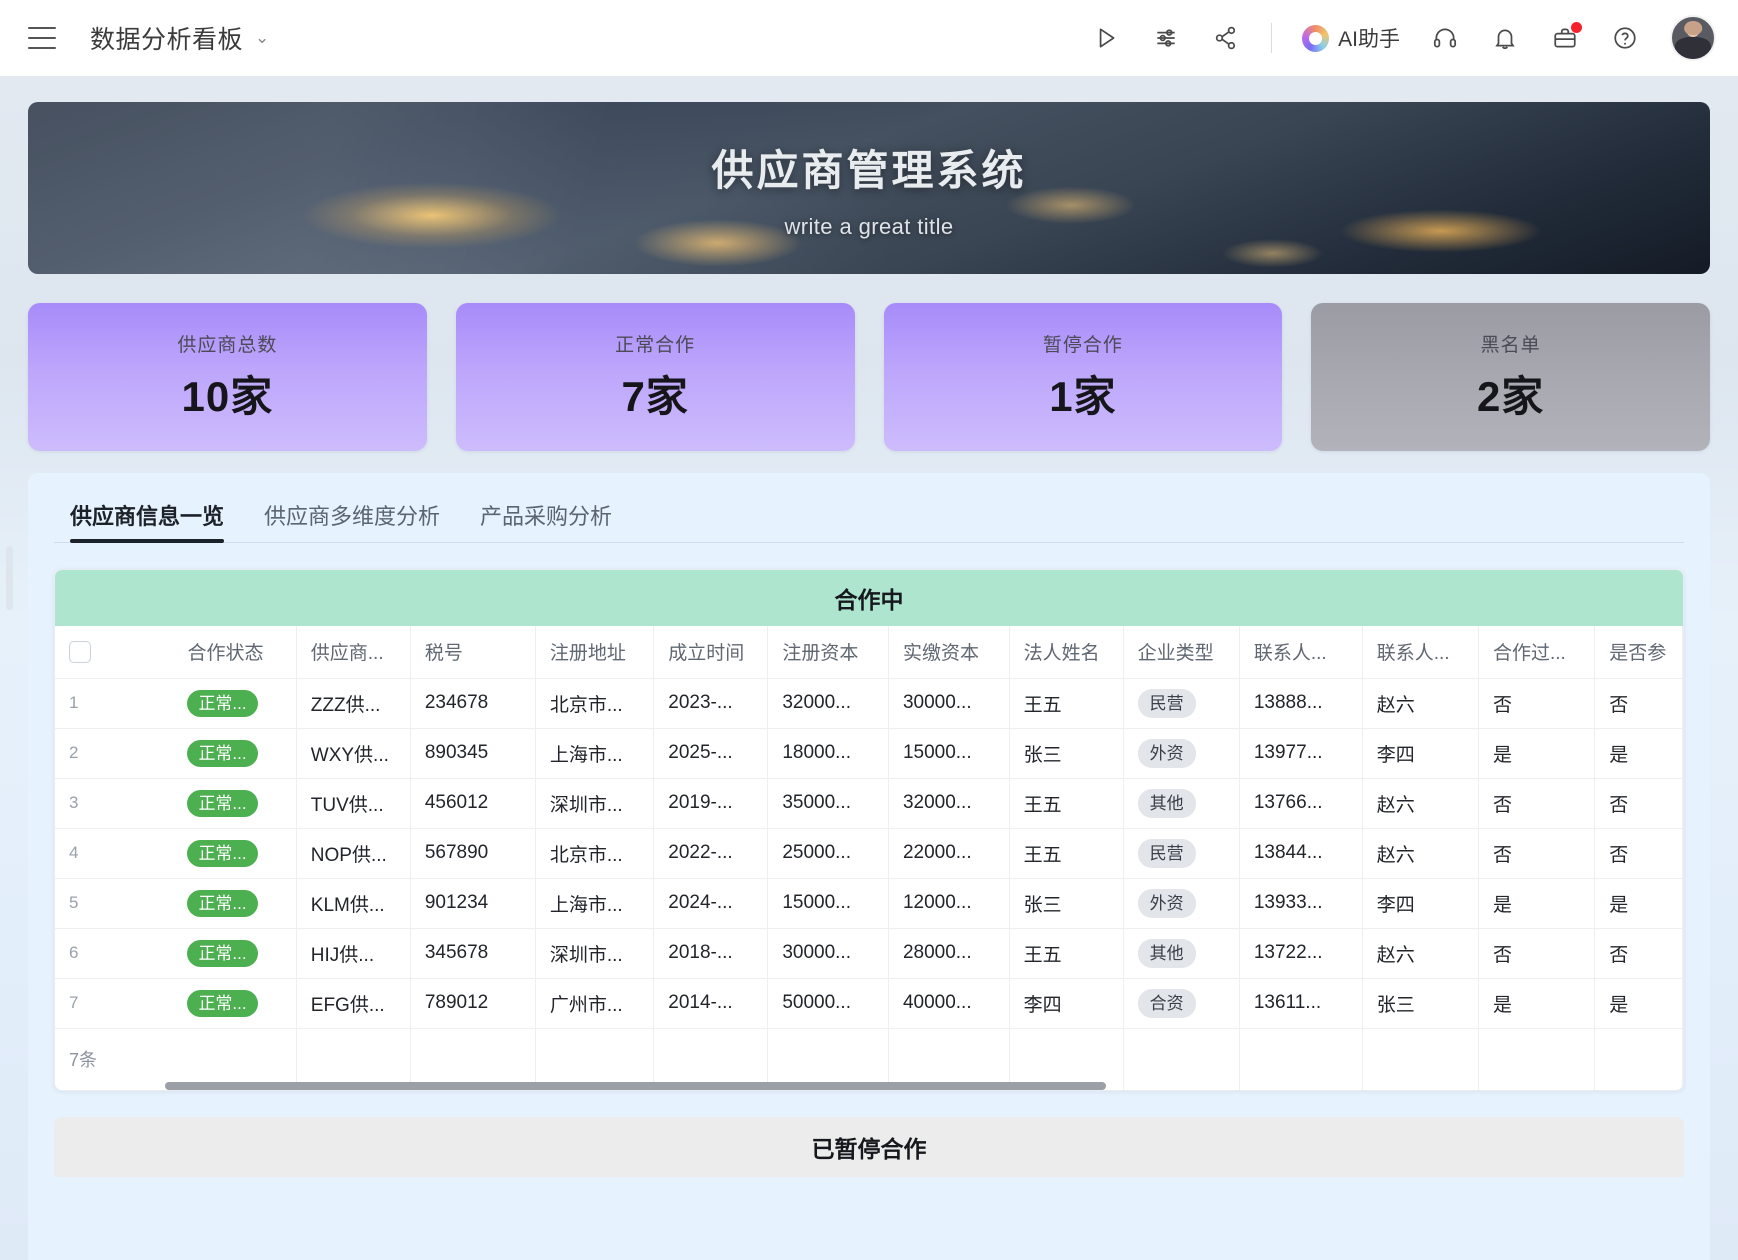  I want to click on tab-supplier-multidim-analysis: 供应商多维度分析, so click(352, 516).